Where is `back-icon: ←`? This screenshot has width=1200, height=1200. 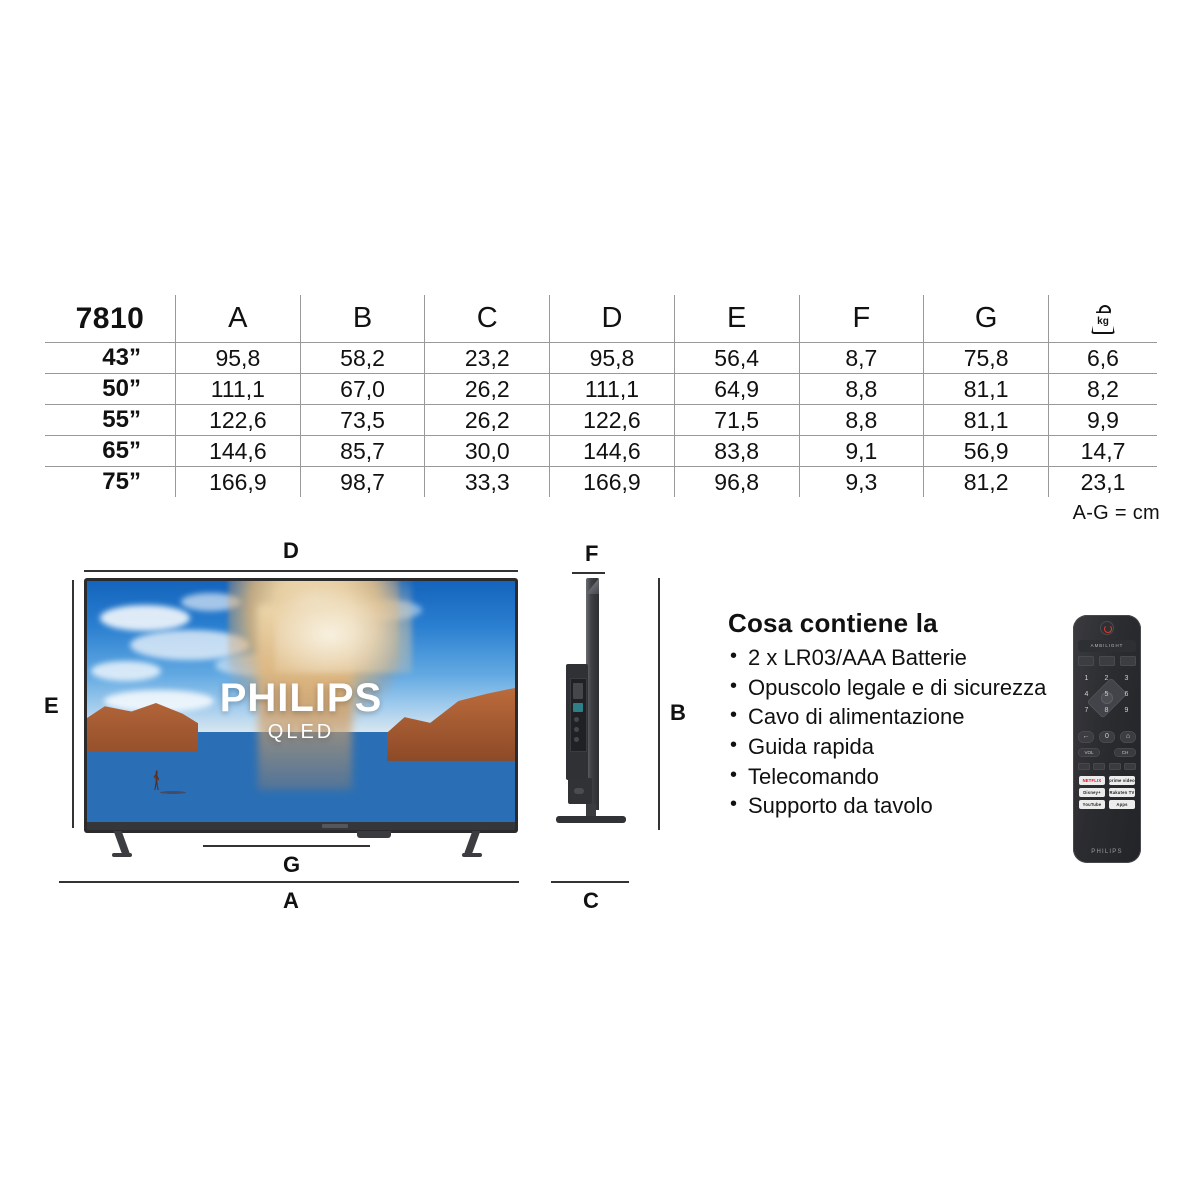
back-icon: ← is located at coordinates (1086, 737).